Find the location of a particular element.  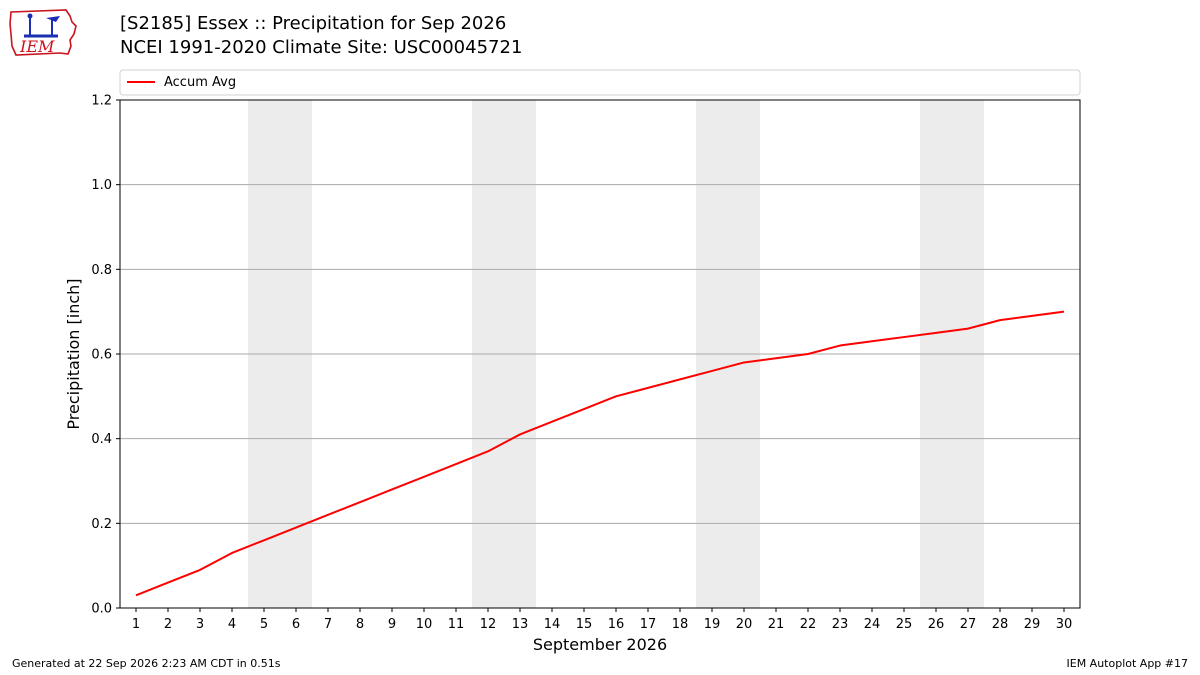

x-tick-label-7: 8 is located at coordinates (360, 624).